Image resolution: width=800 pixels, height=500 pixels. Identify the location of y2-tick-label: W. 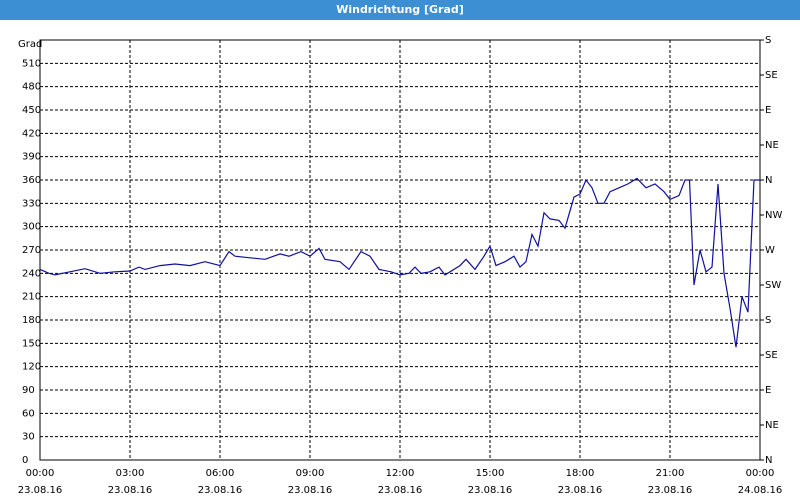
(770, 250).